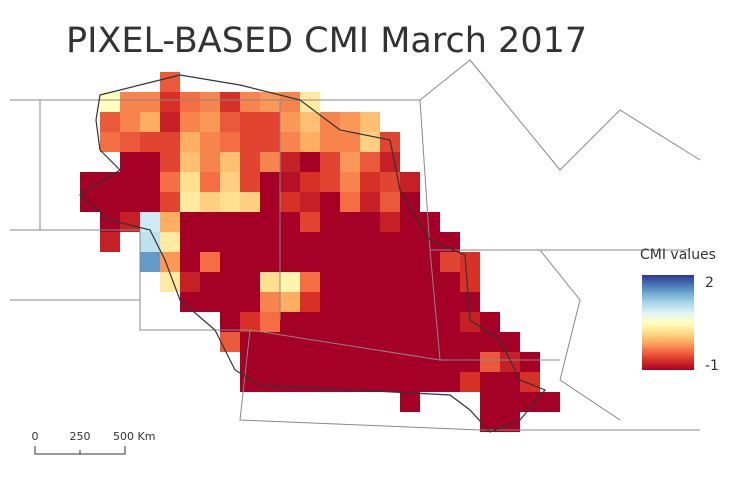  What do you see at coordinates (80, 450) in the screenshot?
I see `scale-bar-line` at bounding box center [80, 450].